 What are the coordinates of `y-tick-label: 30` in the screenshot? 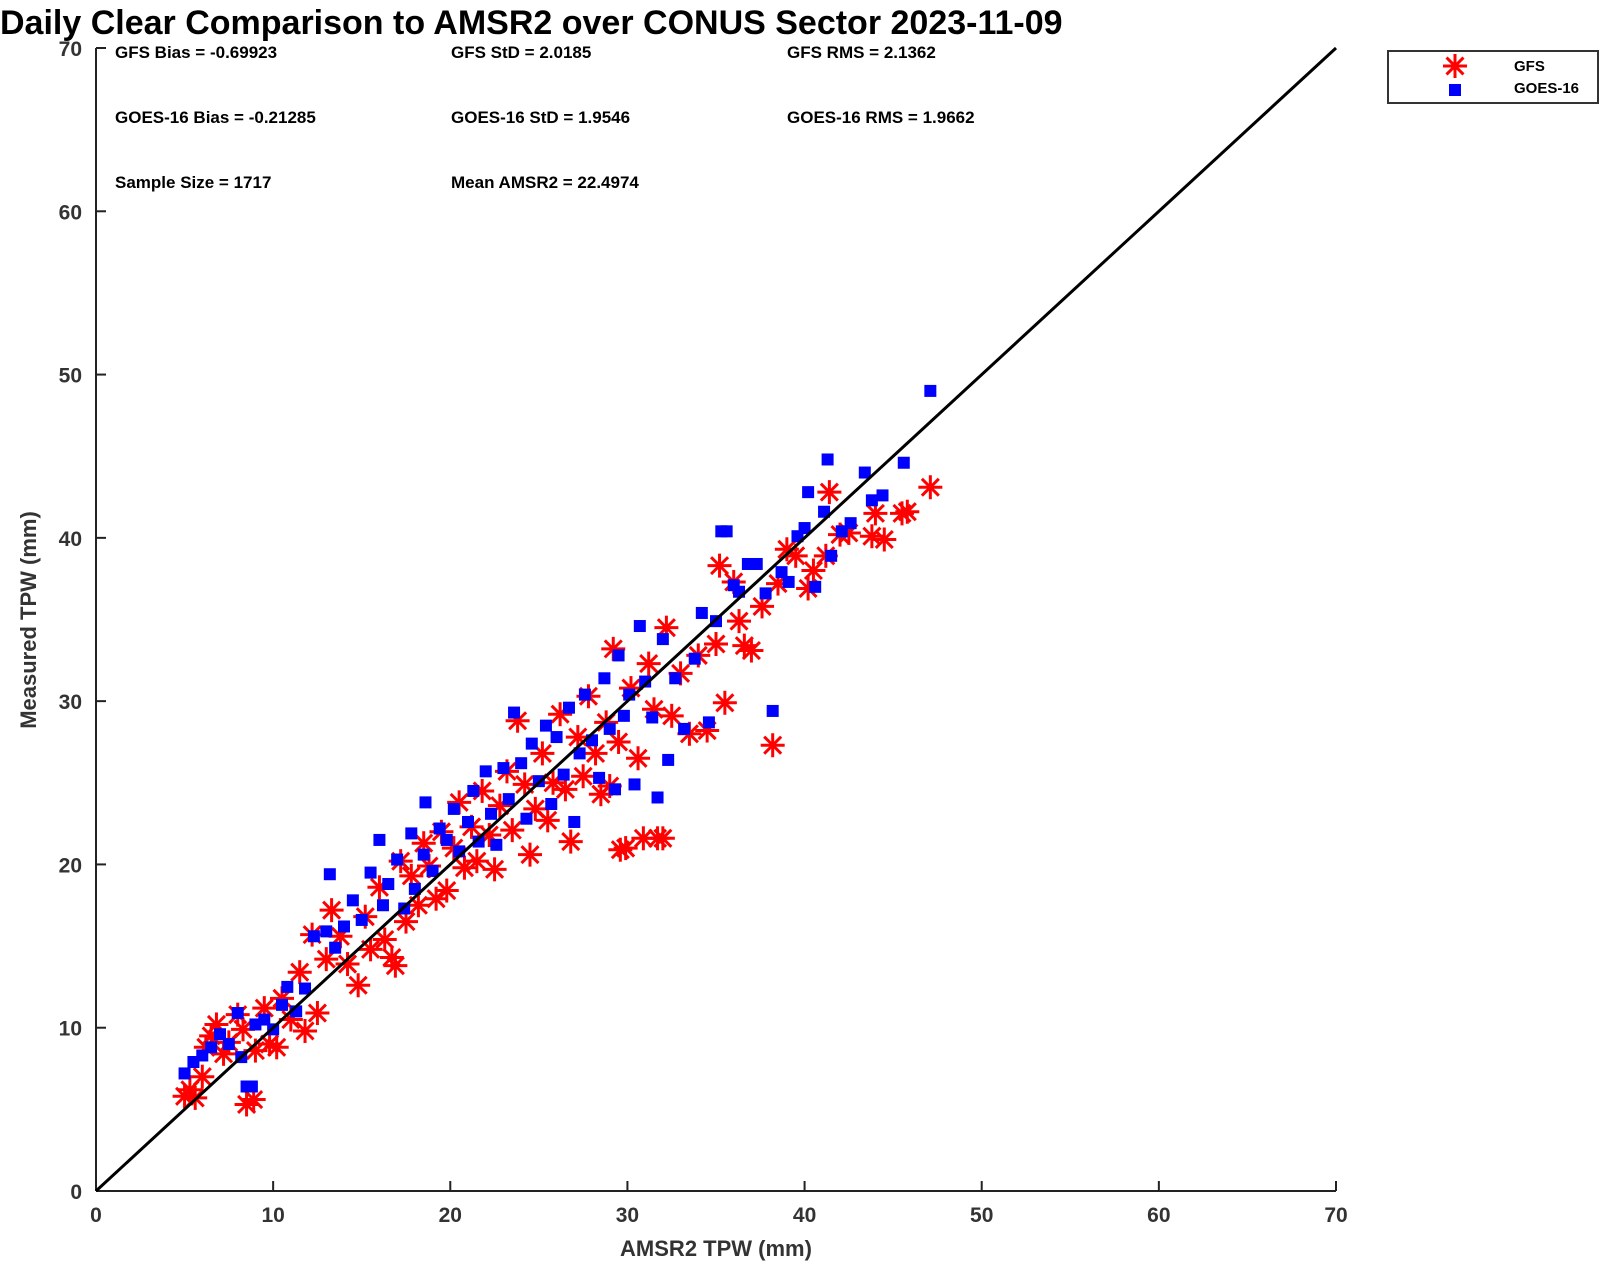 It's located at (70, 702).